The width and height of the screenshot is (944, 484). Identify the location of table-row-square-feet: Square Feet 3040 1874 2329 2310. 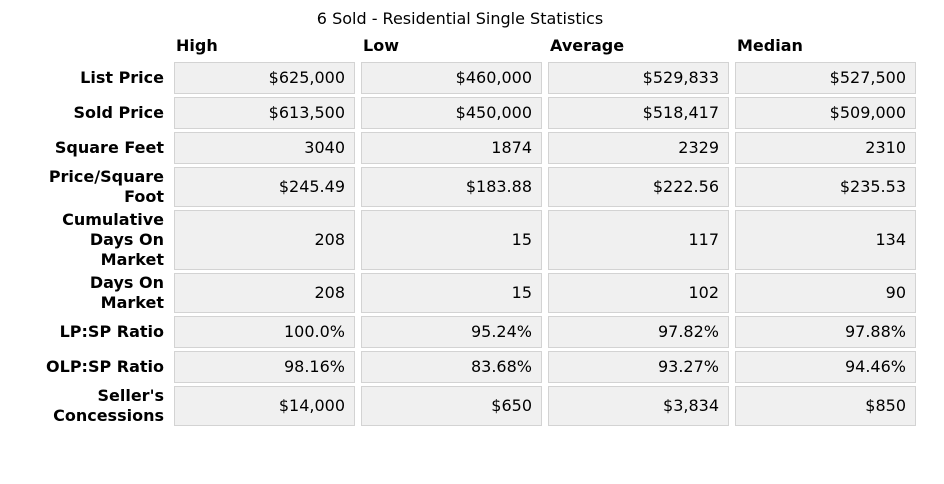
(464, 148).